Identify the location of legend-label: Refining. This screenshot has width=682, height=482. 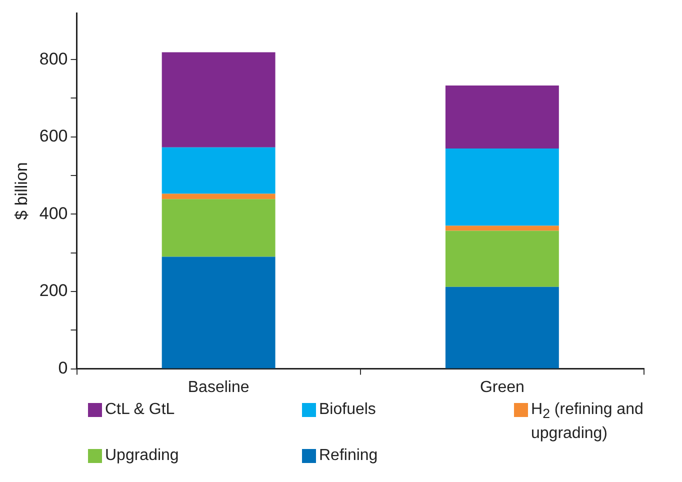
(348, 456).